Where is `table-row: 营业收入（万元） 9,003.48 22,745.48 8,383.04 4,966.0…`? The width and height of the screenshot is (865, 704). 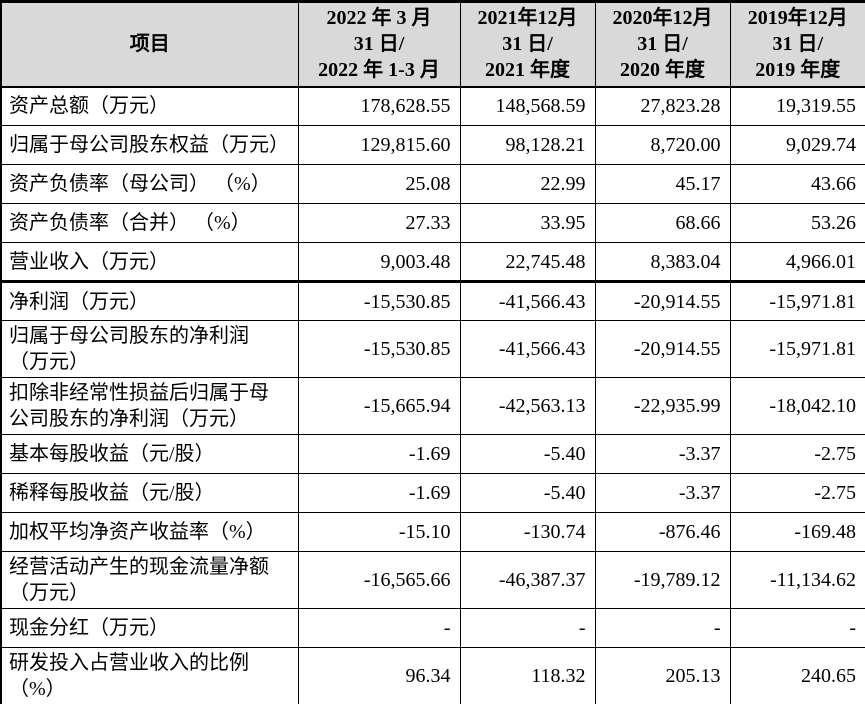
table-row: 营业收入（万元） 9,003.48 22,745.48 8,383.04 4,966.0… is located at coordinates (432, 262).